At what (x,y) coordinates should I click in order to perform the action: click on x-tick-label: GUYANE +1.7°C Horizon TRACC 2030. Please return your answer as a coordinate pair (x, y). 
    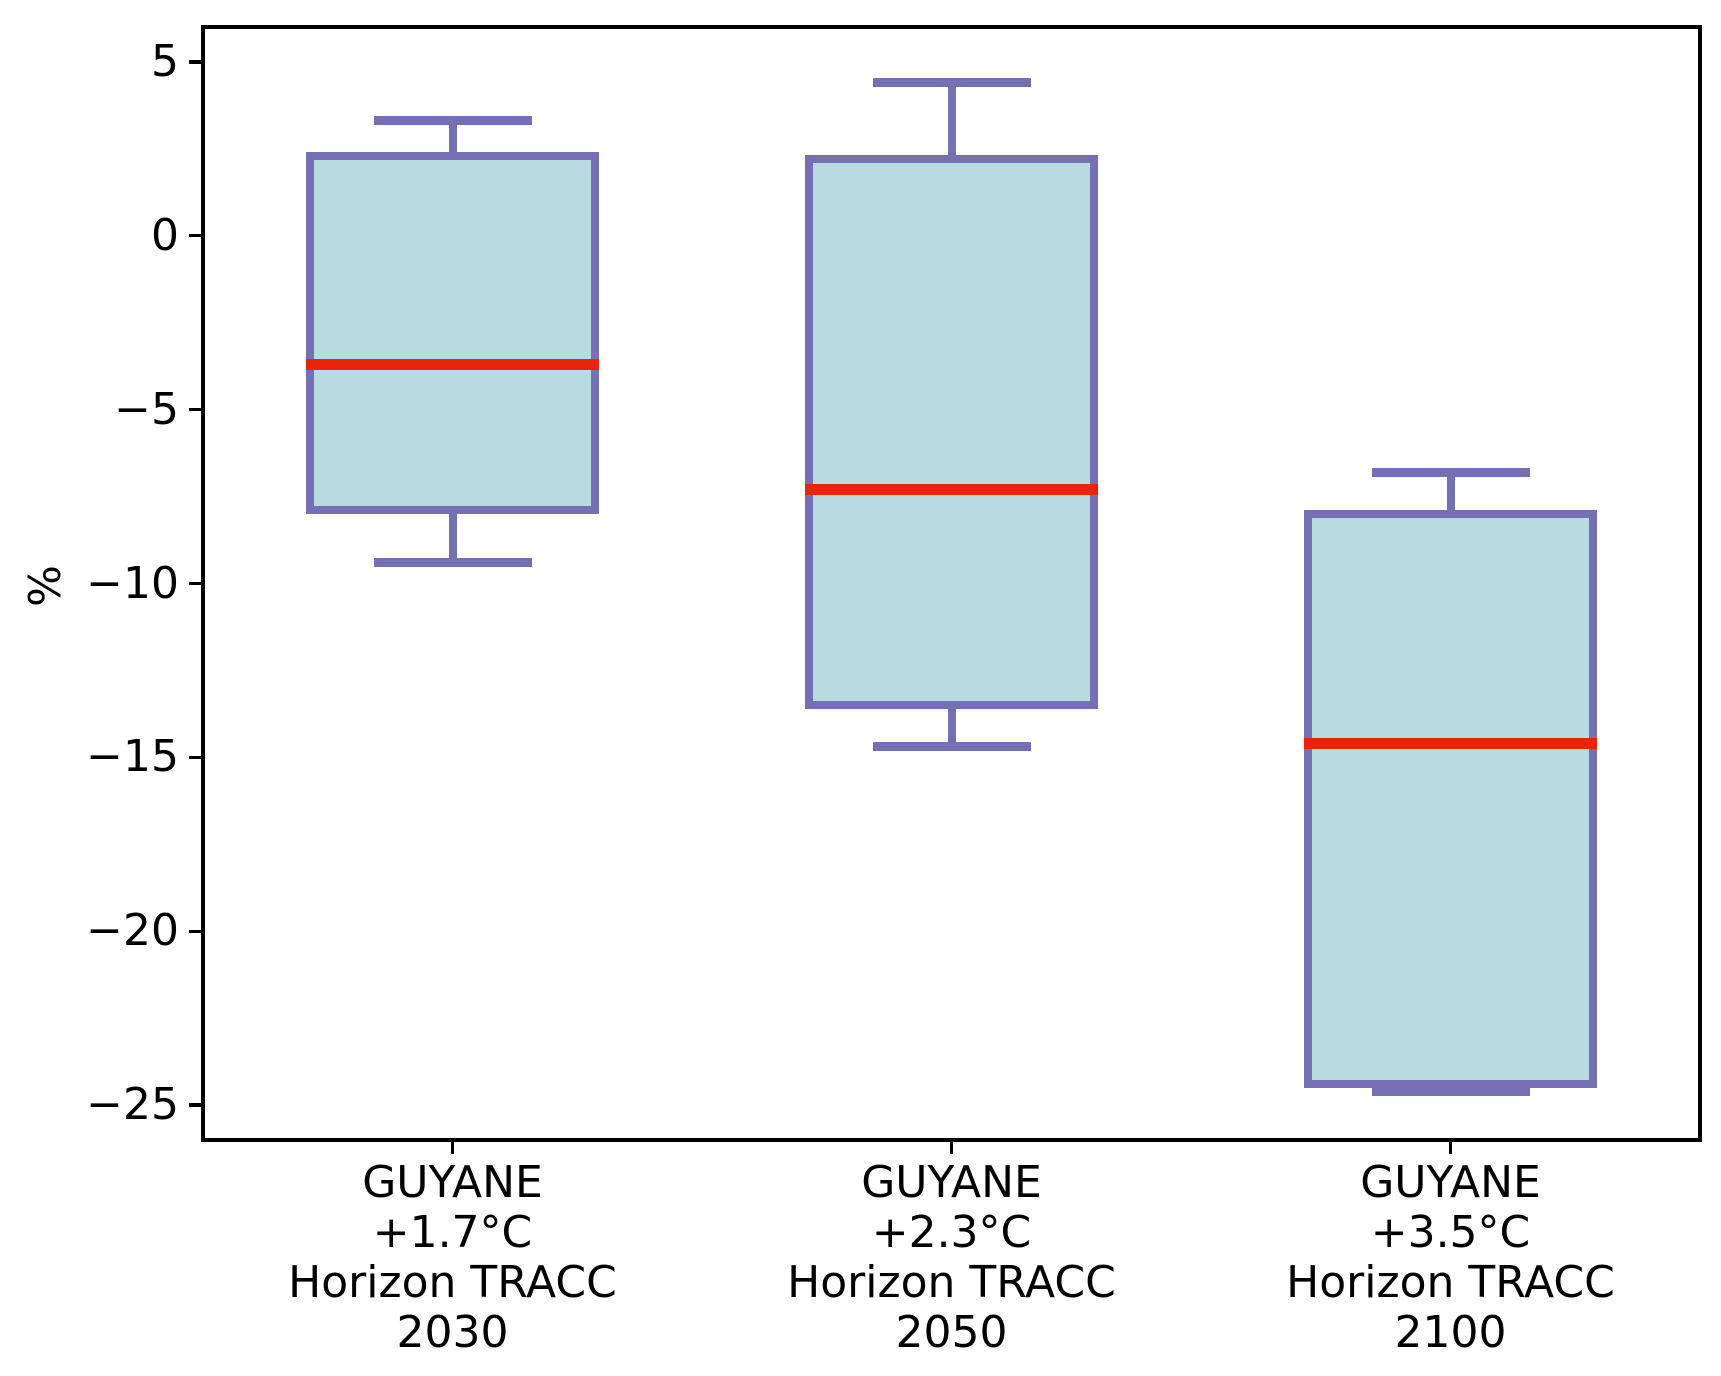
    Looking at the image, I should click on (452, 1257).